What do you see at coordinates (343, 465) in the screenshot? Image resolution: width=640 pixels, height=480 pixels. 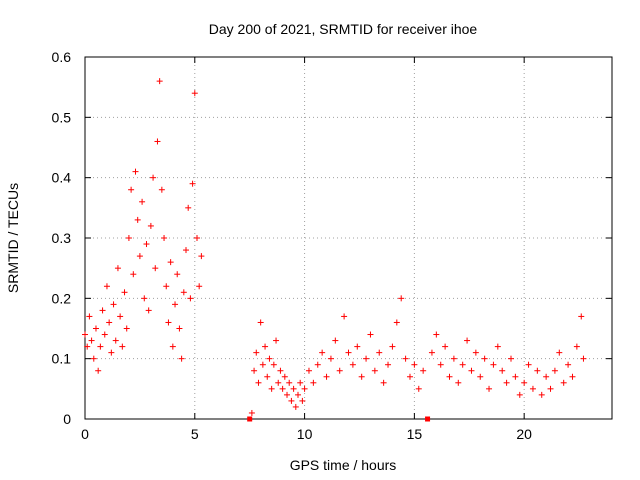 I see `x-axis-label: GPS time / hours` at bounding box center [343, 465].